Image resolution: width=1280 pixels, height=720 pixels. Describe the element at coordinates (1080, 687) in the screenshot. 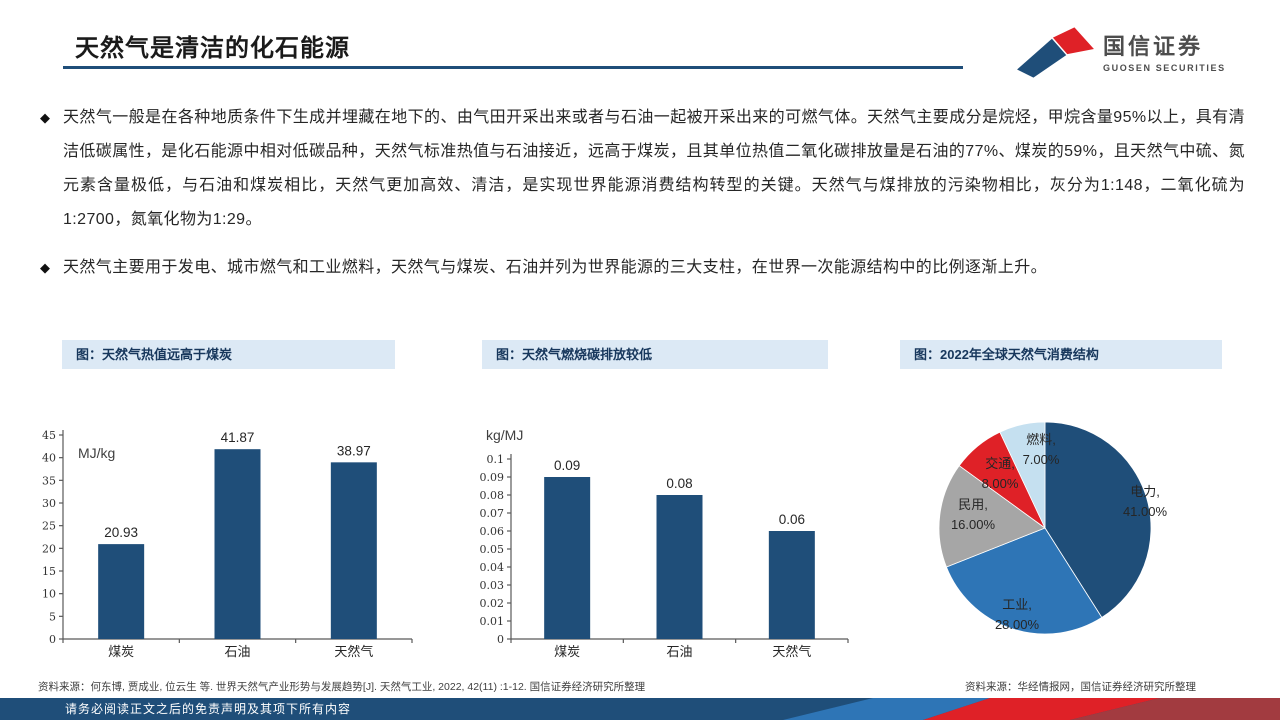

I see `source-note-right: 资料来源：华经情报网，国信证券经济研究所整理` at that location.